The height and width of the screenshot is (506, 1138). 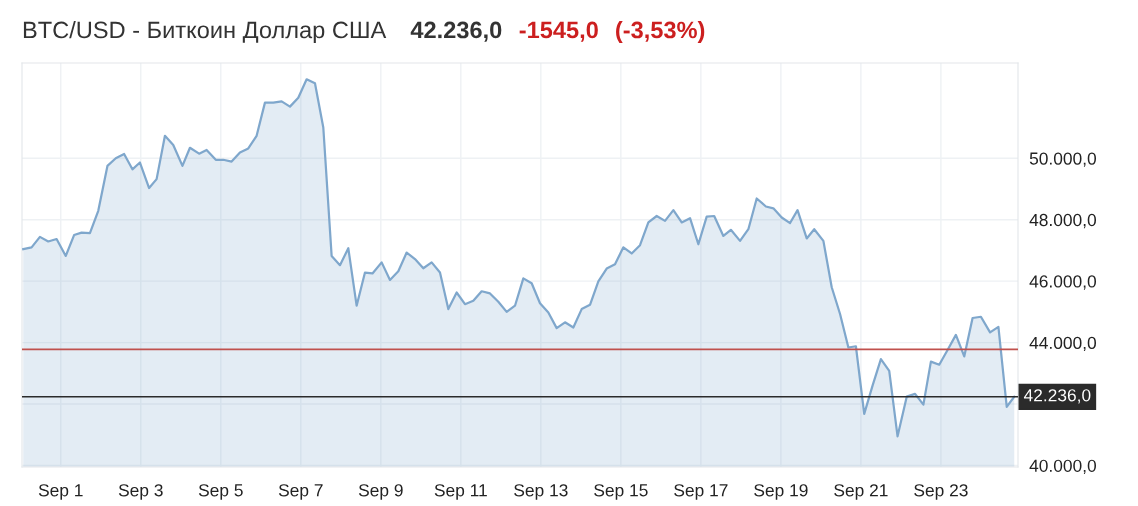 What do you see at coordinates (1063, 466) in the screenshot?
I see `y-tick-label: 40.000,0` at bounding box center [1063, 466].